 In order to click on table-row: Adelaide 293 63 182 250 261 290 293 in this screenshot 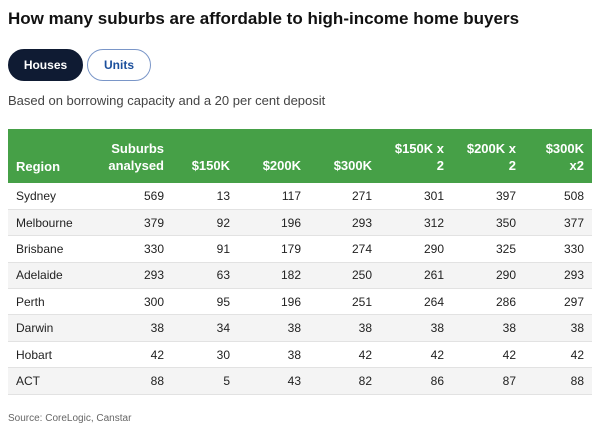, I will do `click(300, 276)`.